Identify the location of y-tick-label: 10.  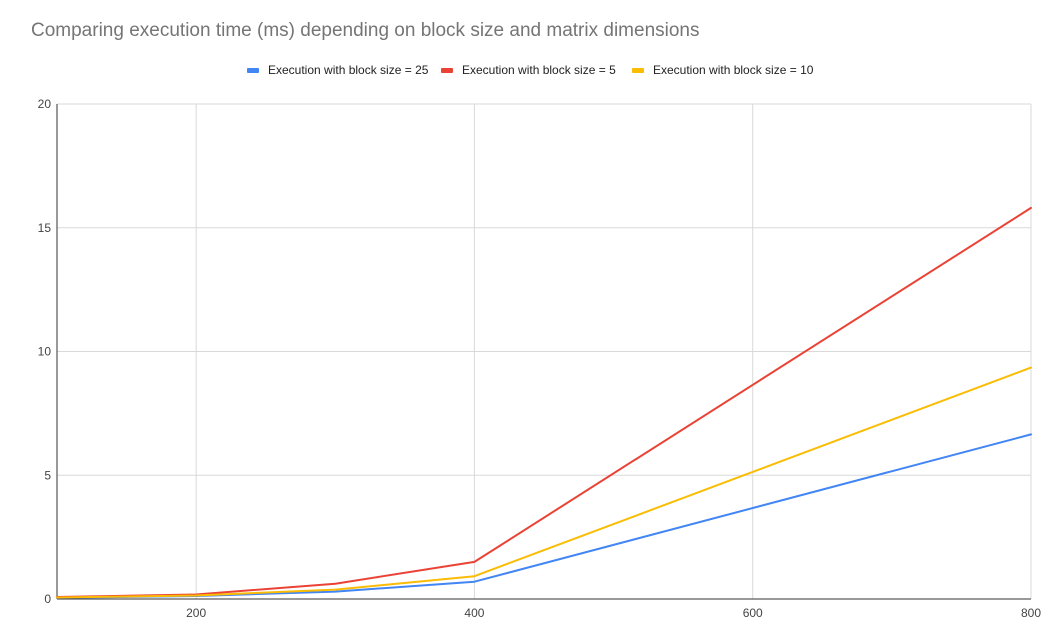
(45, 352).